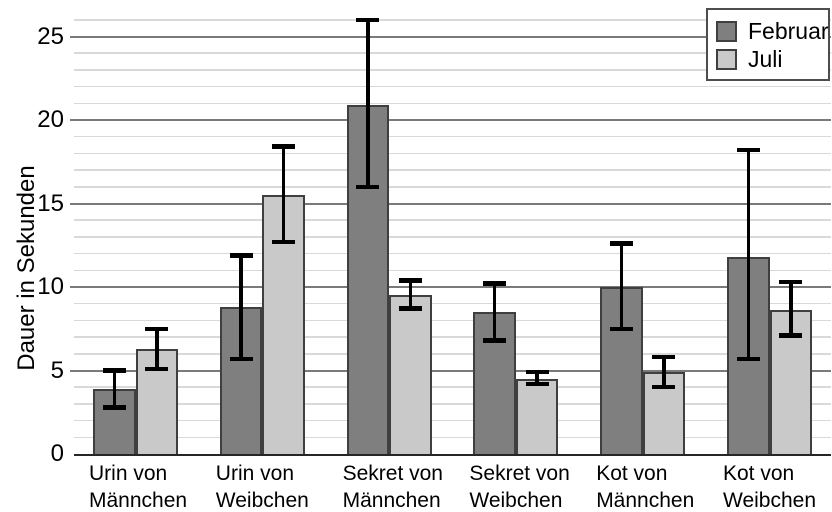 This screenshot has width=832, height=512. Describe the element at coordinates (726, 59) in the screenshot. I see `legend-swatch-juli` at that location.